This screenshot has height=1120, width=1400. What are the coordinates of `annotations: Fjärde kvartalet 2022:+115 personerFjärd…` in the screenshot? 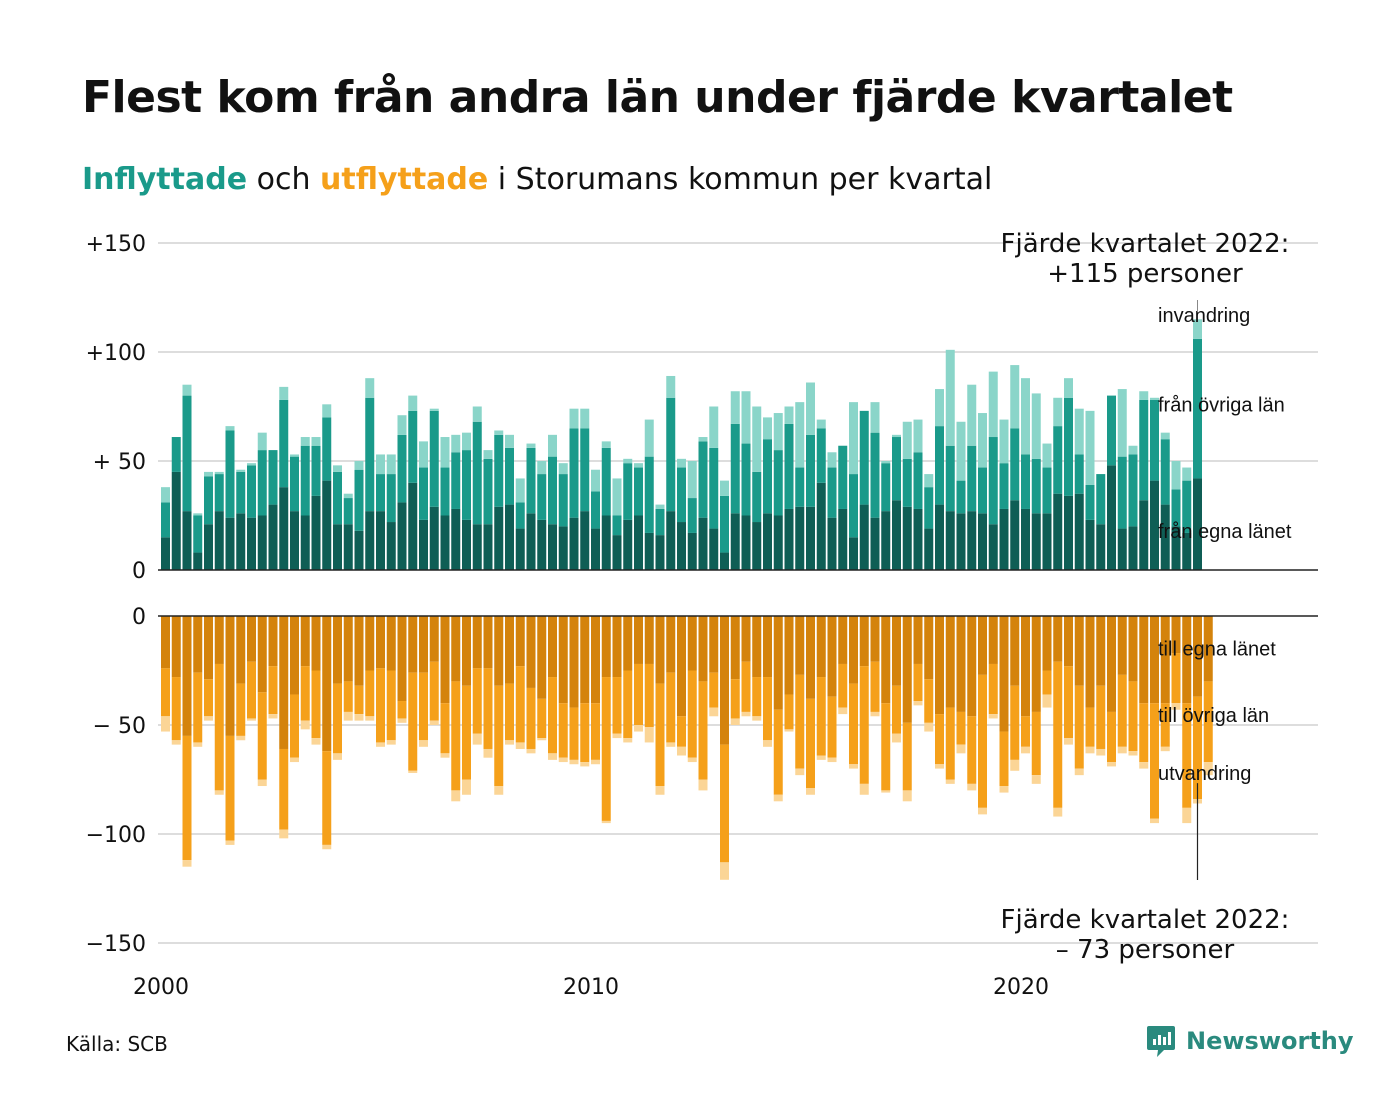 It's located at (1145, 597).